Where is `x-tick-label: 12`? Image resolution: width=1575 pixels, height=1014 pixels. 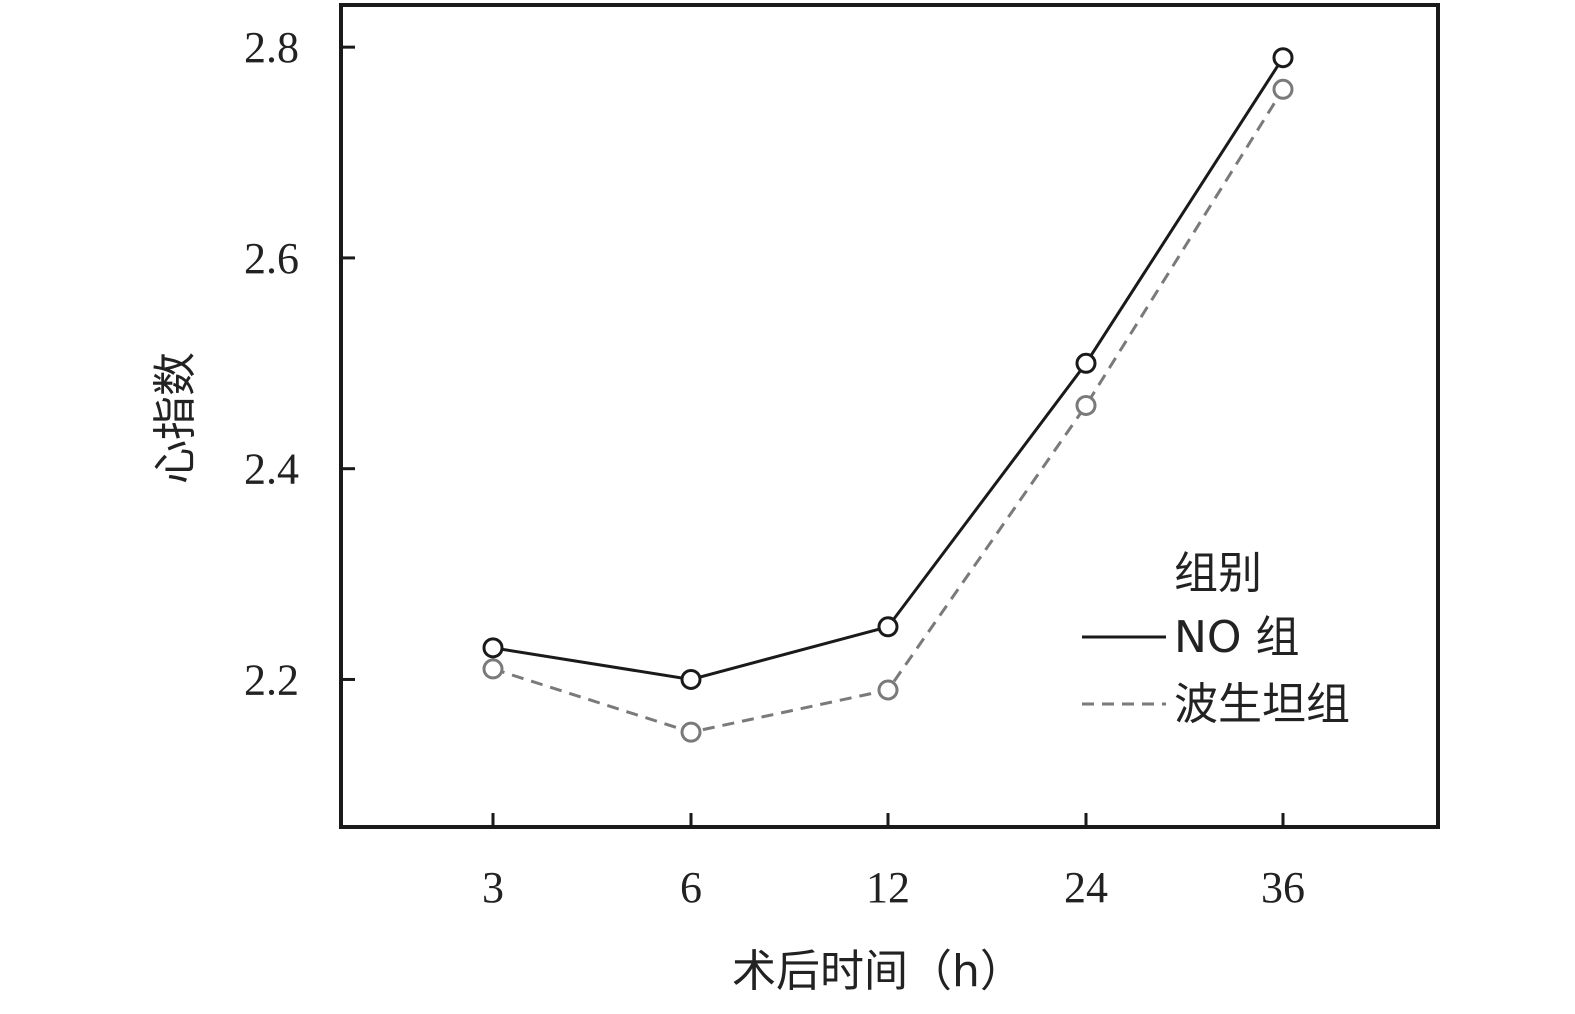 x-tick-label: 12 is located at coordinates (888, 887).